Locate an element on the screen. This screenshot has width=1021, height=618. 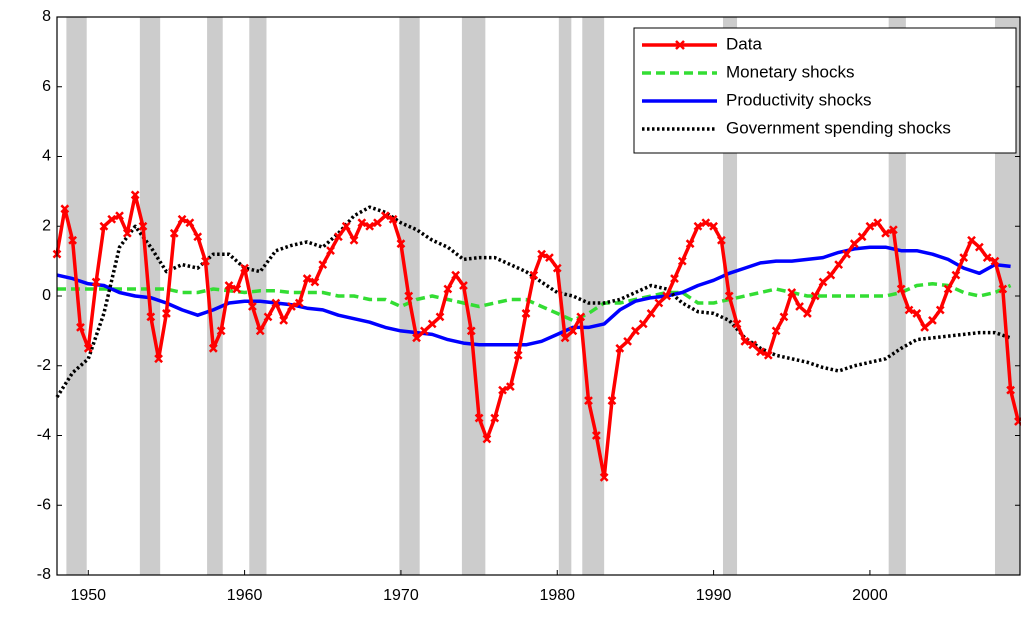
legend-label: Government spending shocks is located at coordinates (838, 127).